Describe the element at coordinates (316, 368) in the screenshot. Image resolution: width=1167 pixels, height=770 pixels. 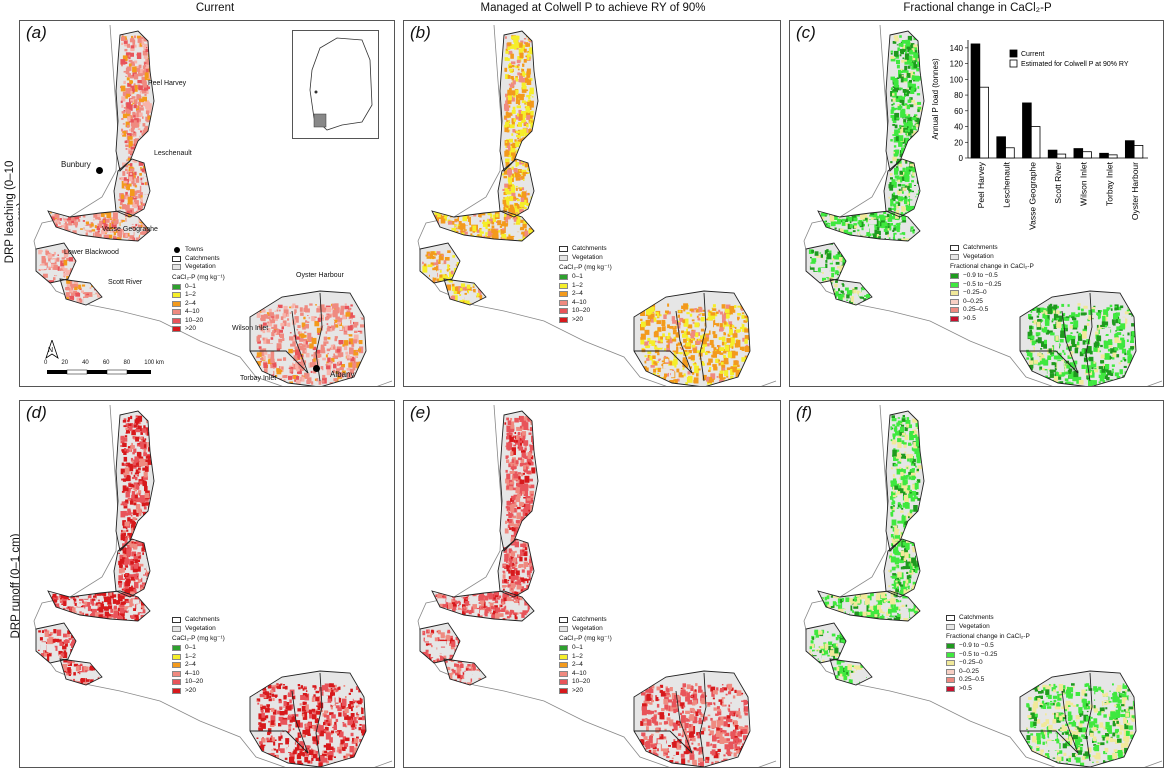
I see `town-albany-marker` at that location.